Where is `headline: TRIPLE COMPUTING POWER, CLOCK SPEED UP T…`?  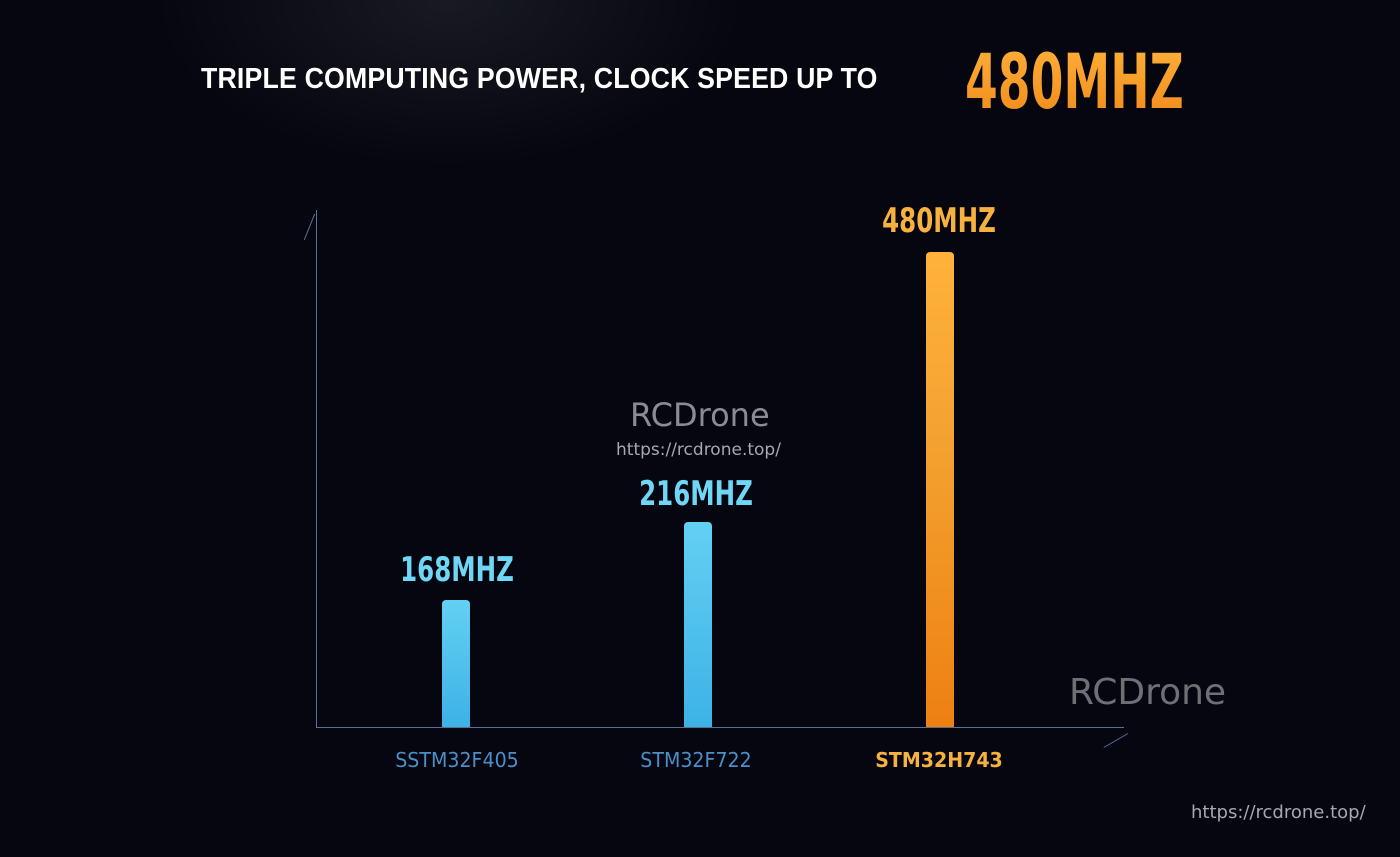
headline: TRIPLE COMPUTING POWER, CLOCK SPEED UP T… is located at coordinates (700, 85).